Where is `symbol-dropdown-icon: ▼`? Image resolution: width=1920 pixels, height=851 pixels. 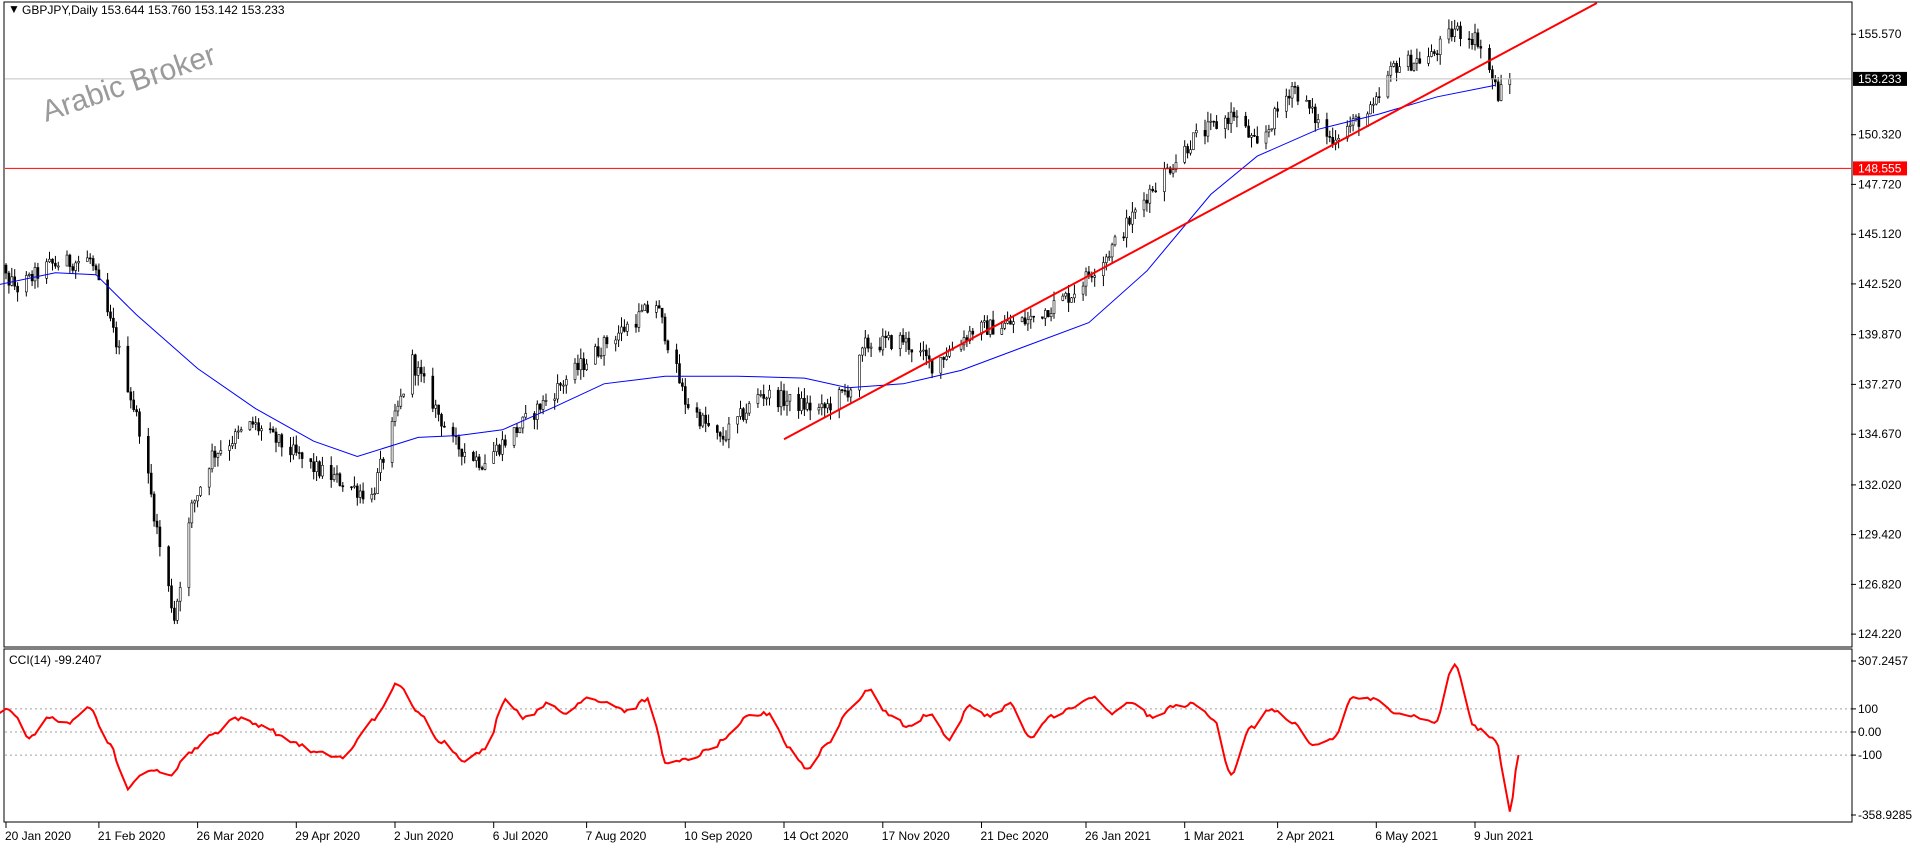 symbol-dropdown-icon: ▼ is located at coordinates (14, 9).